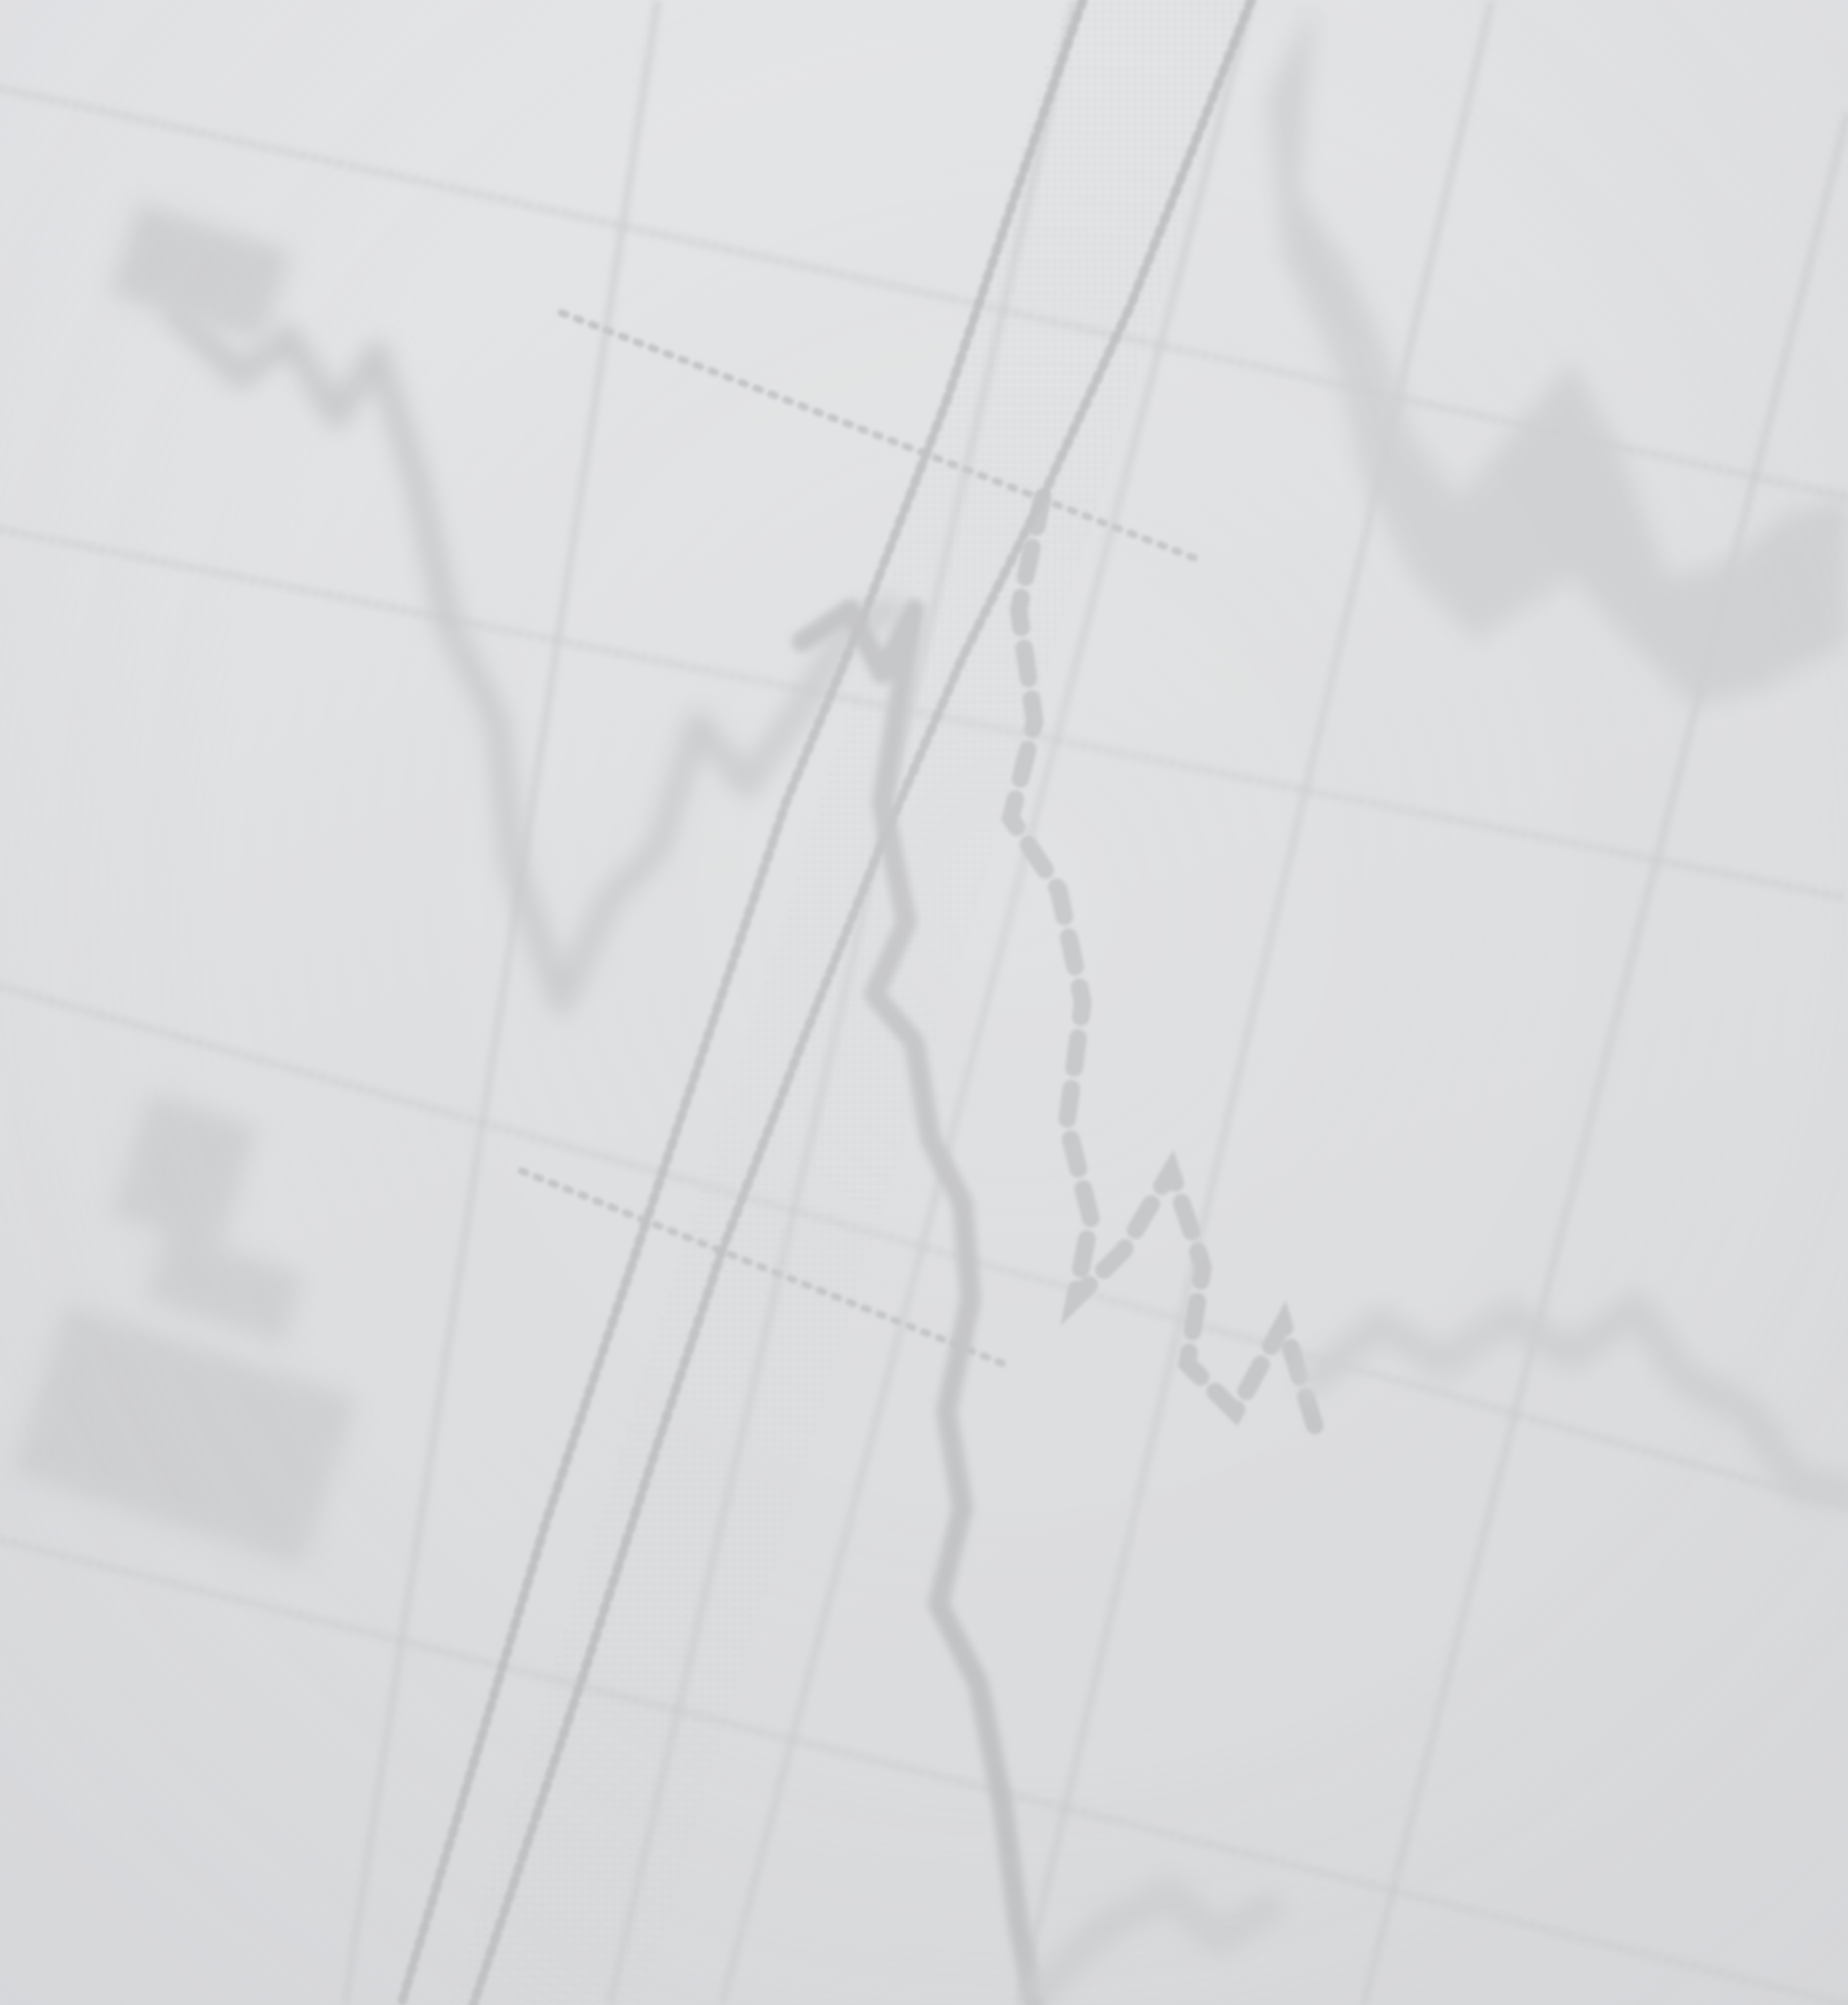 The width and height of the screenshot is (1848, 2005). Describe the element at coordinates (184, 885) in the screenshot. I see `blurred-axis-text` at that location.